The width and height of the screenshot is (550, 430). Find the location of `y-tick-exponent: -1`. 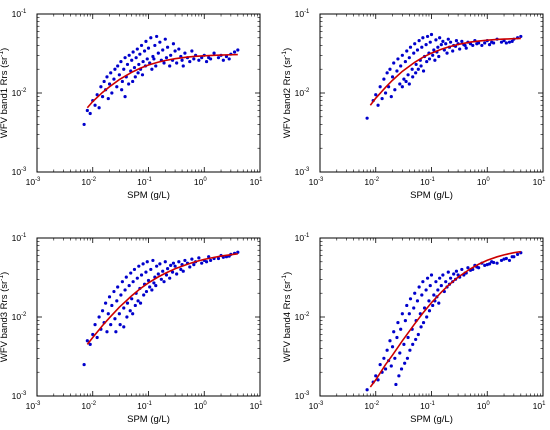

y-tick-exponent: -1 is located at coordinates (307, 12).